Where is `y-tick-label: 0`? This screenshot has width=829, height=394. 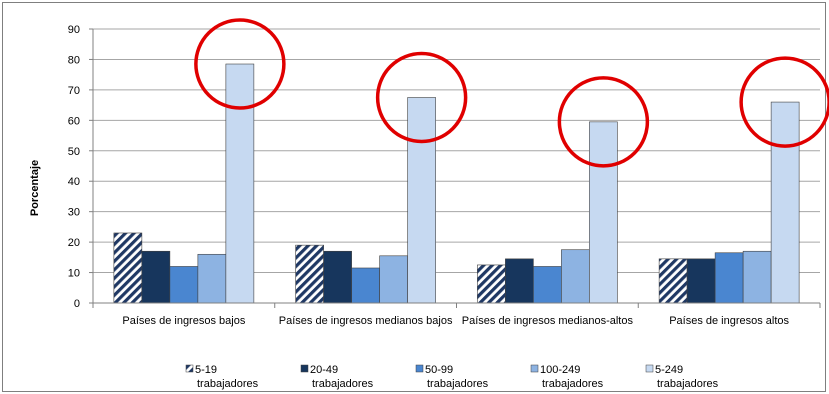
y-tick-label: 0 is located at coordinates (77, 304).